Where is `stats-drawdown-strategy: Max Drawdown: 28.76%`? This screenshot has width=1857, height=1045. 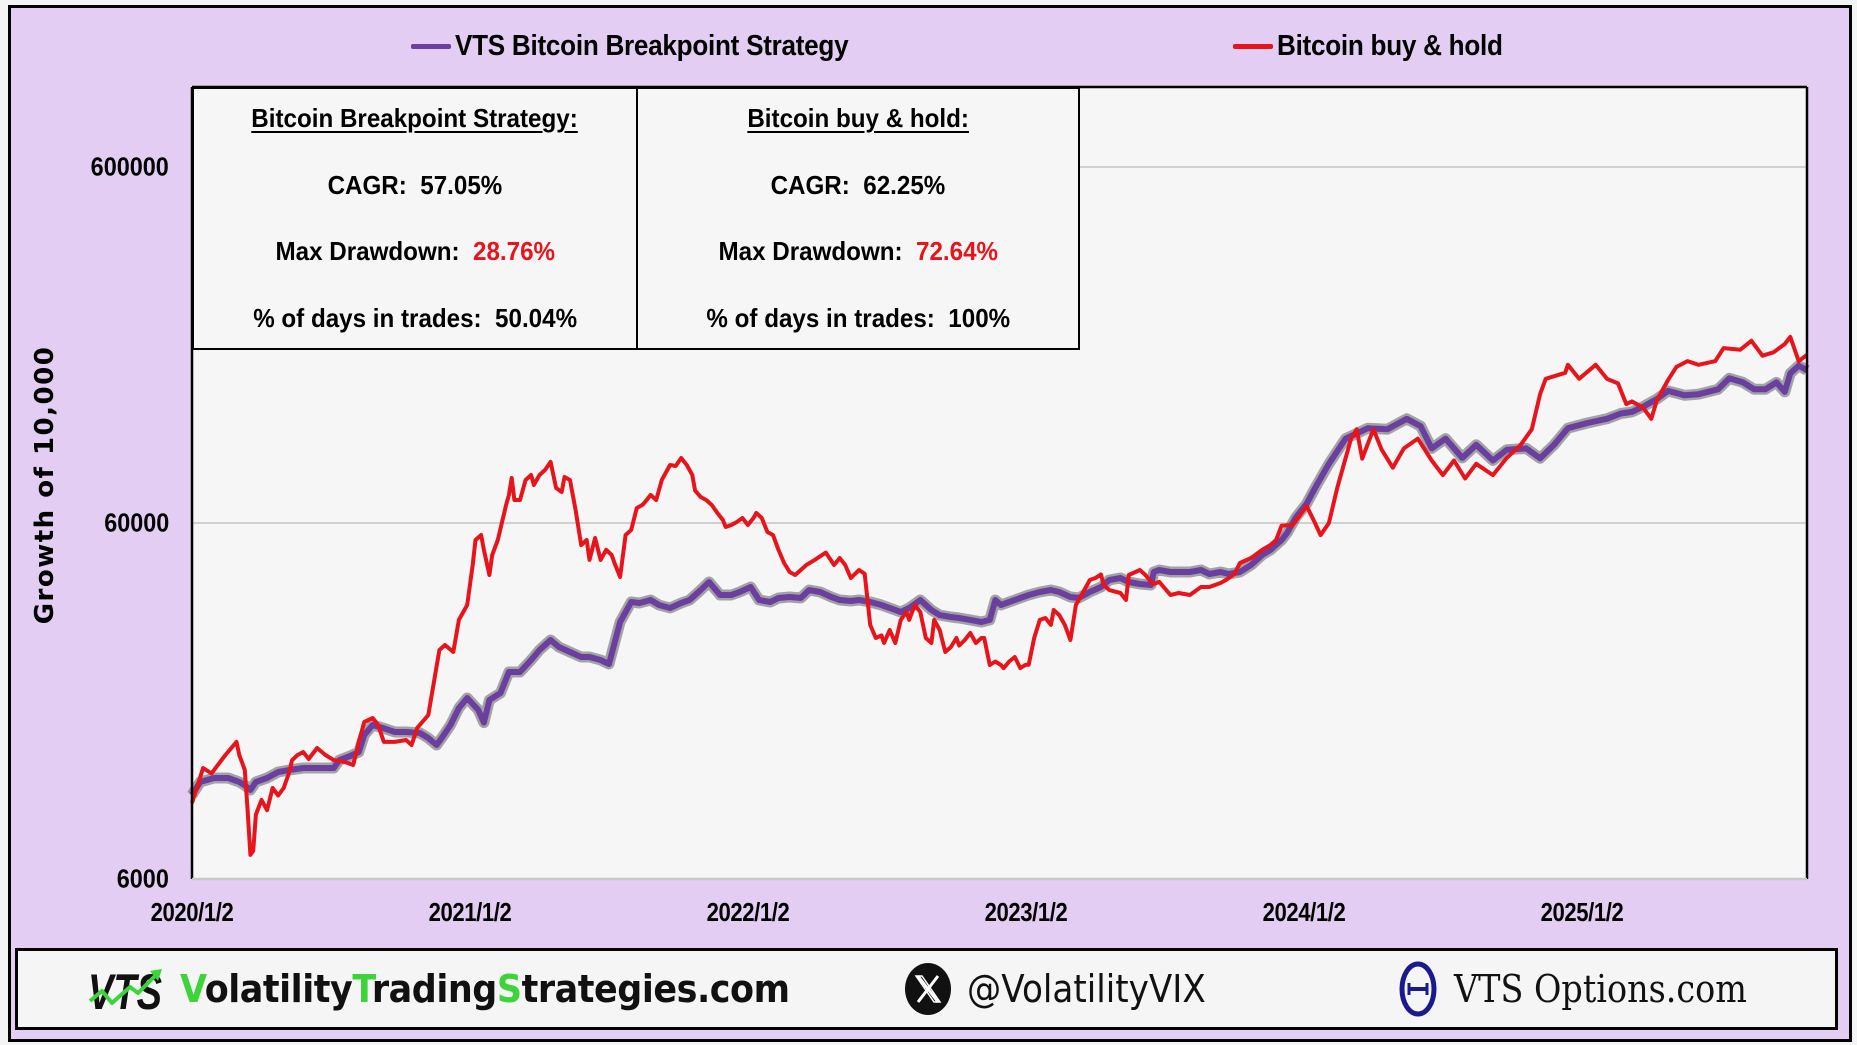
stats-drawdown-strategy: Max Drawdown: 28.76% is located at coordinates (415, 251).